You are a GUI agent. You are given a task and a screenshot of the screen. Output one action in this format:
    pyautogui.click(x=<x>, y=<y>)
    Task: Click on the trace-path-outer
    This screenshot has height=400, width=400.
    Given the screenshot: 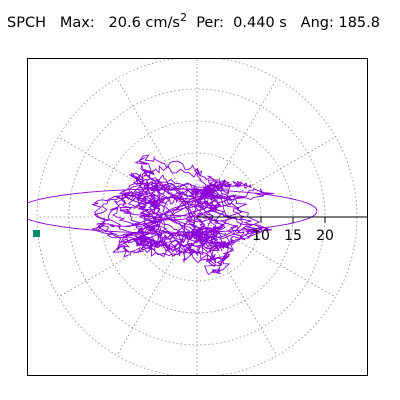 What is the action you would take?
    pyautogui.click(x=173, y=211)
    